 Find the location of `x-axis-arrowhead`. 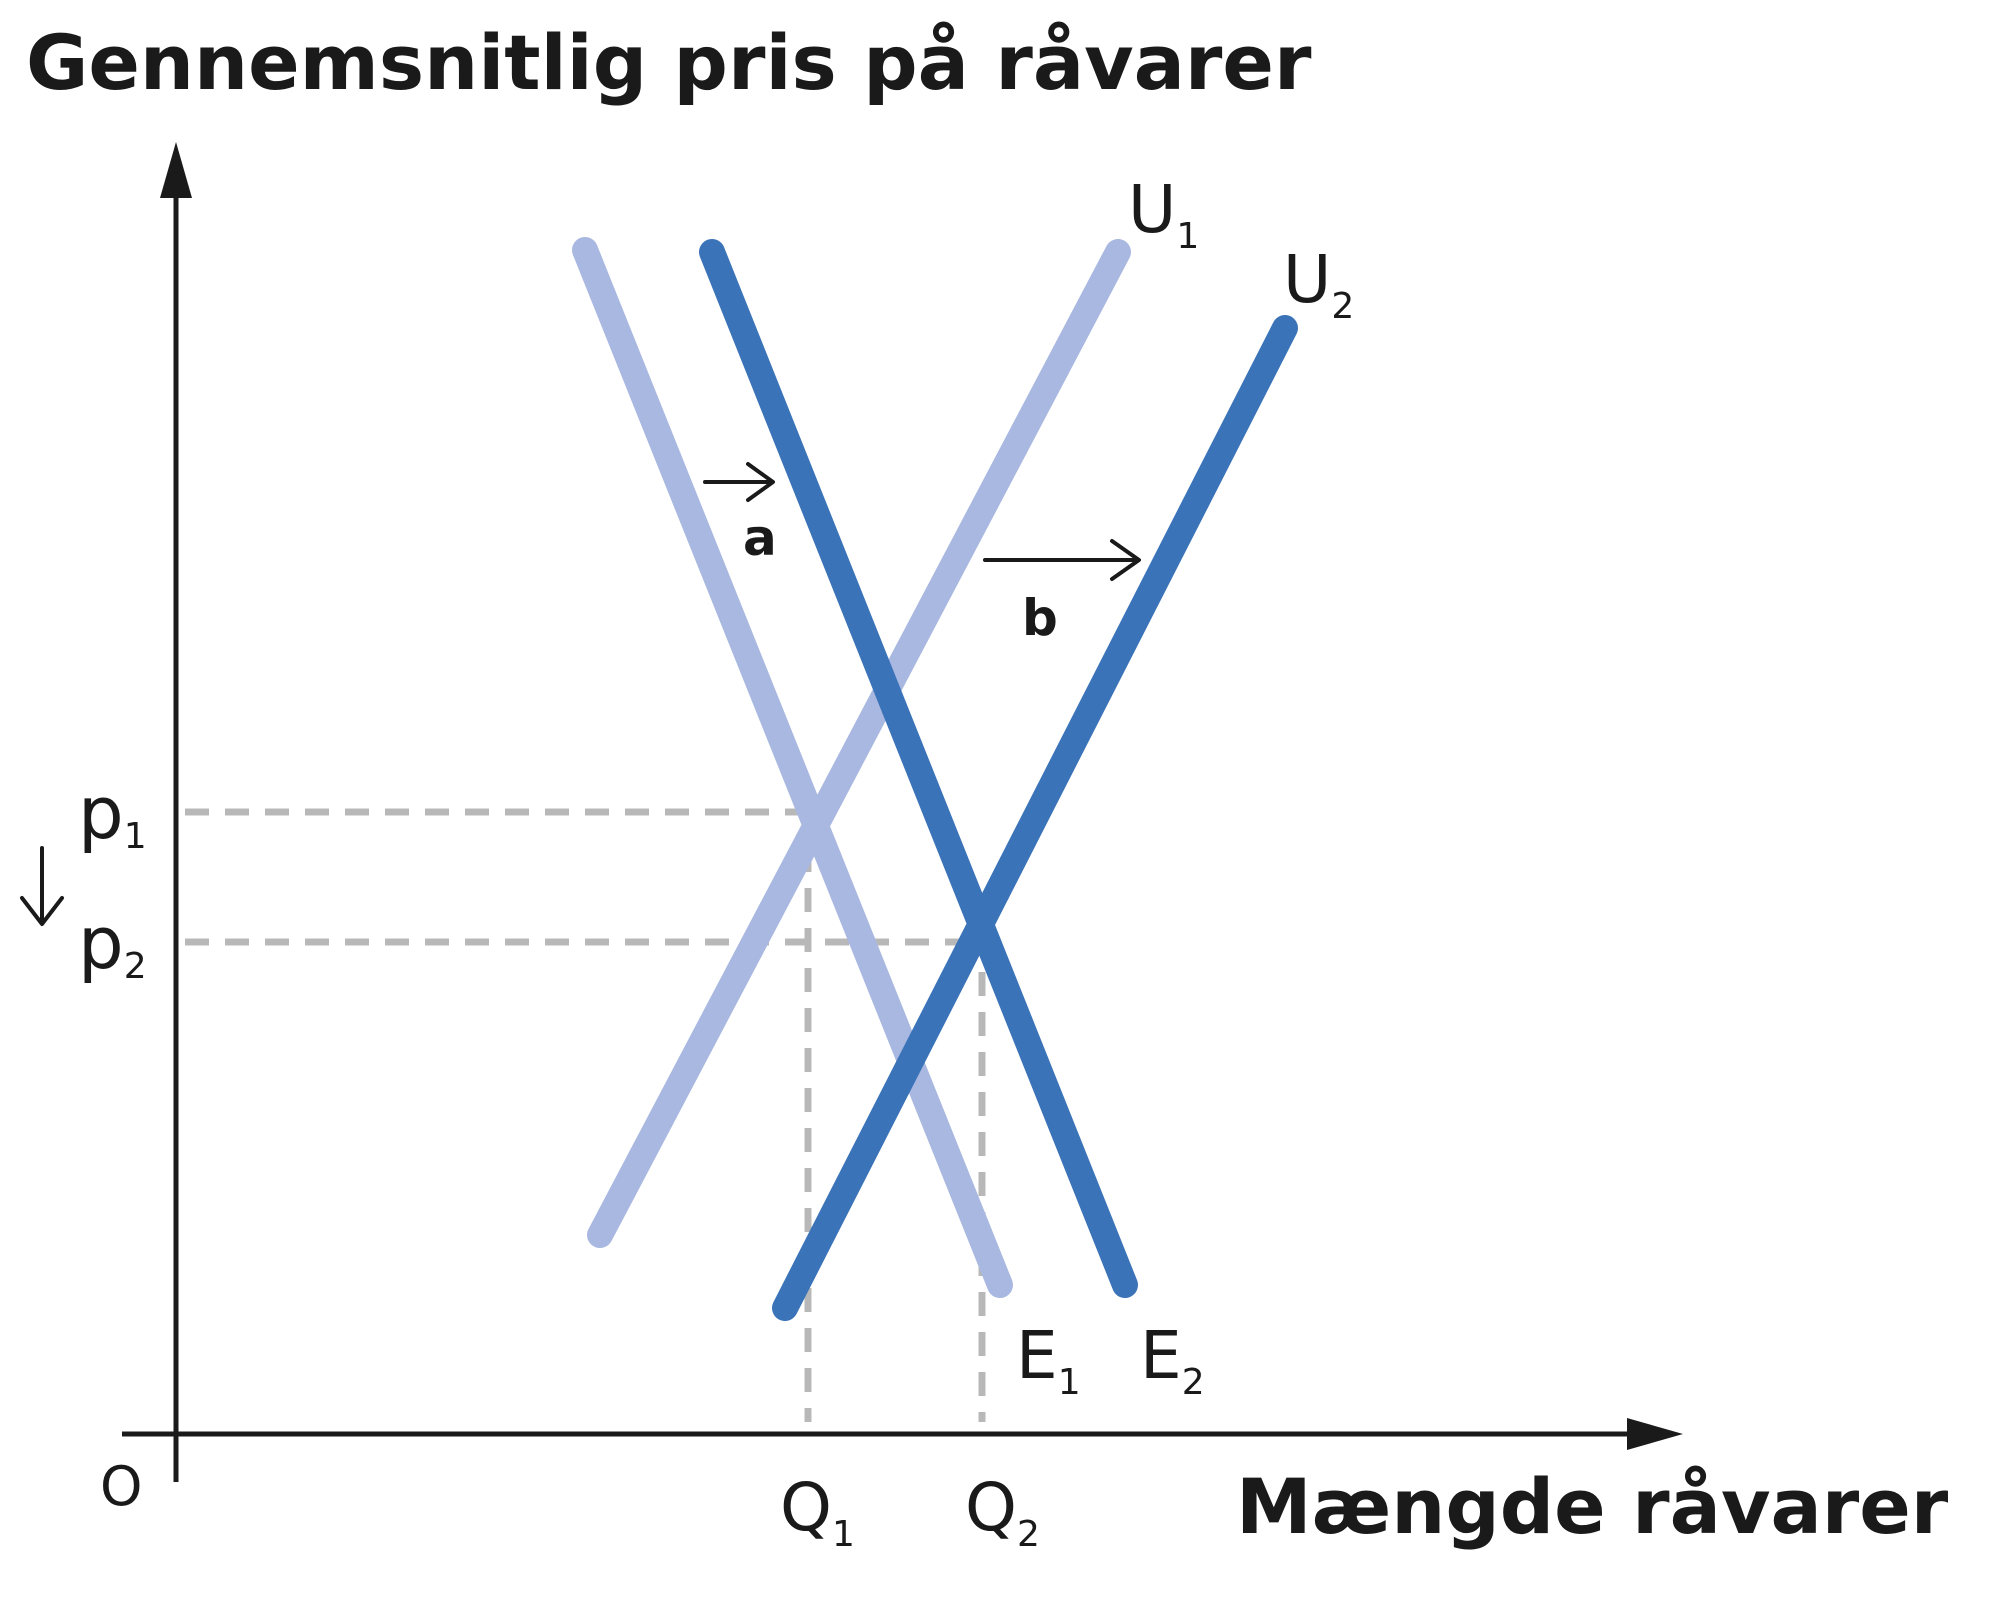

x-axis-arrowhead is located at coordinates (1655, 1434).